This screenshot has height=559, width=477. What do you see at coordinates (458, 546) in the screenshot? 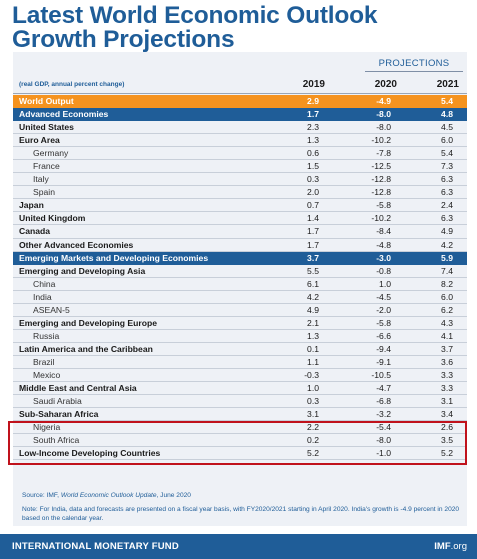
I see `site-rest: .org` at bounding box center [458, 546].